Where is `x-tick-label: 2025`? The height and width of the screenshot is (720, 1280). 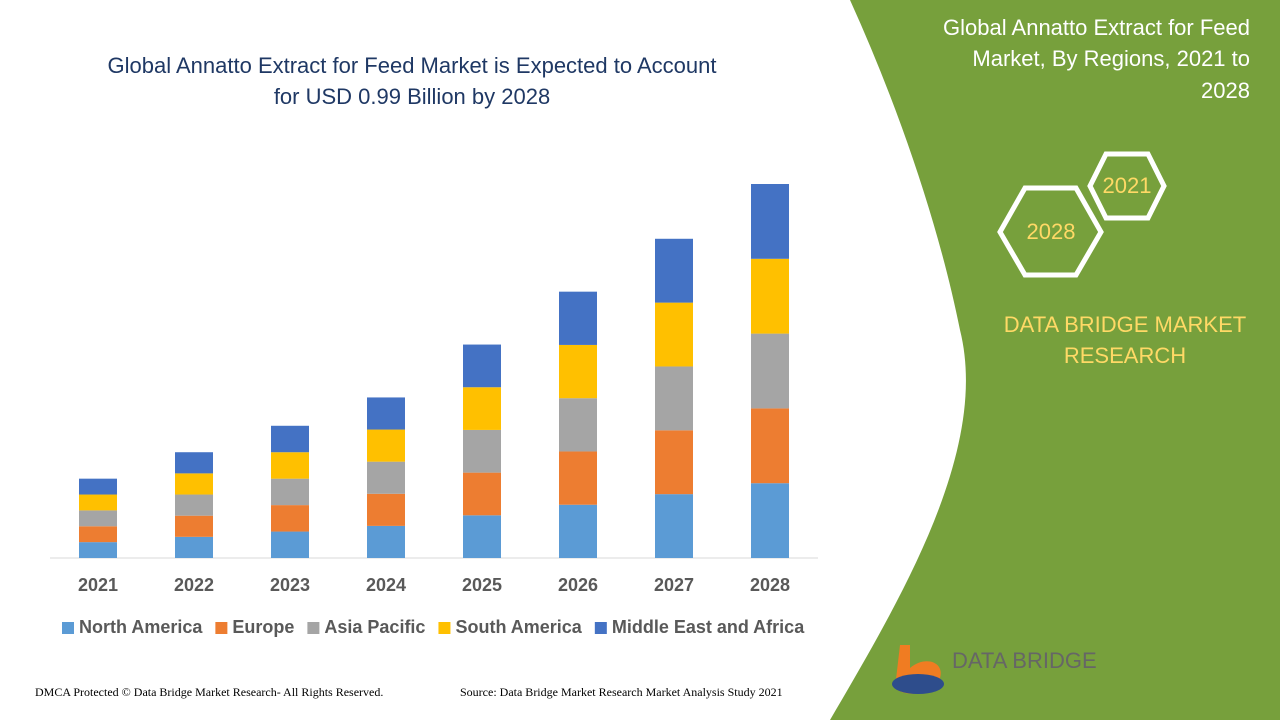
x-tick-label: 2025 is located at coordinates (482, 585).